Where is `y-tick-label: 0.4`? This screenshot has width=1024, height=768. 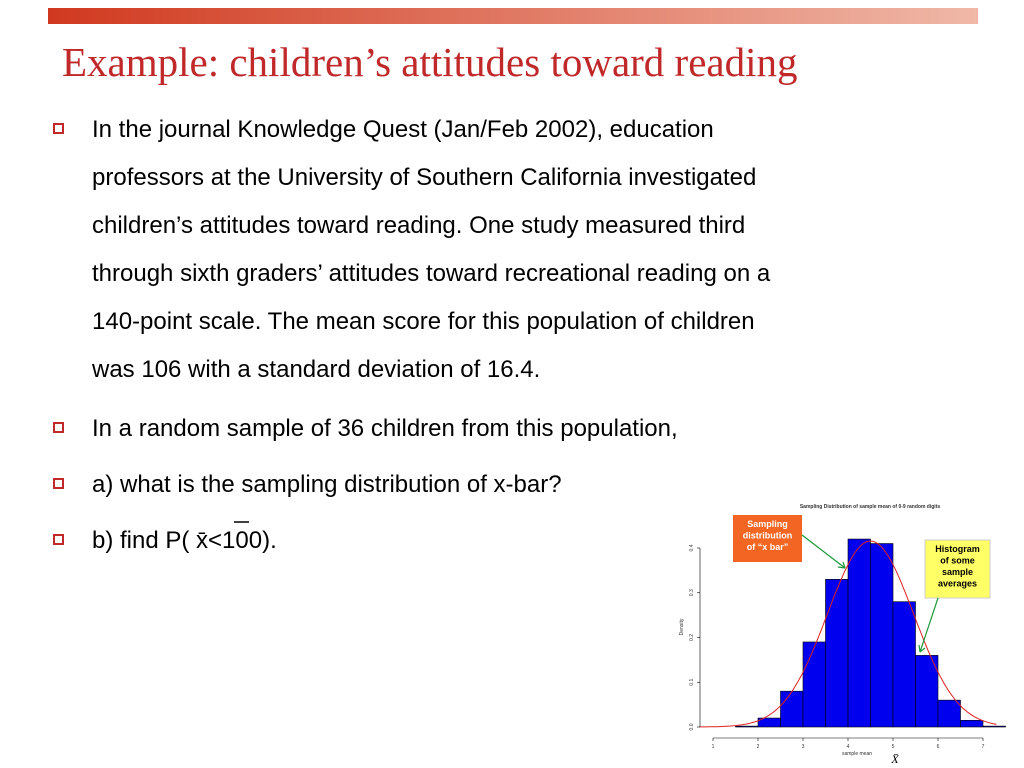
y-tick-label: 0.4 is located at coordinates (692, 547).